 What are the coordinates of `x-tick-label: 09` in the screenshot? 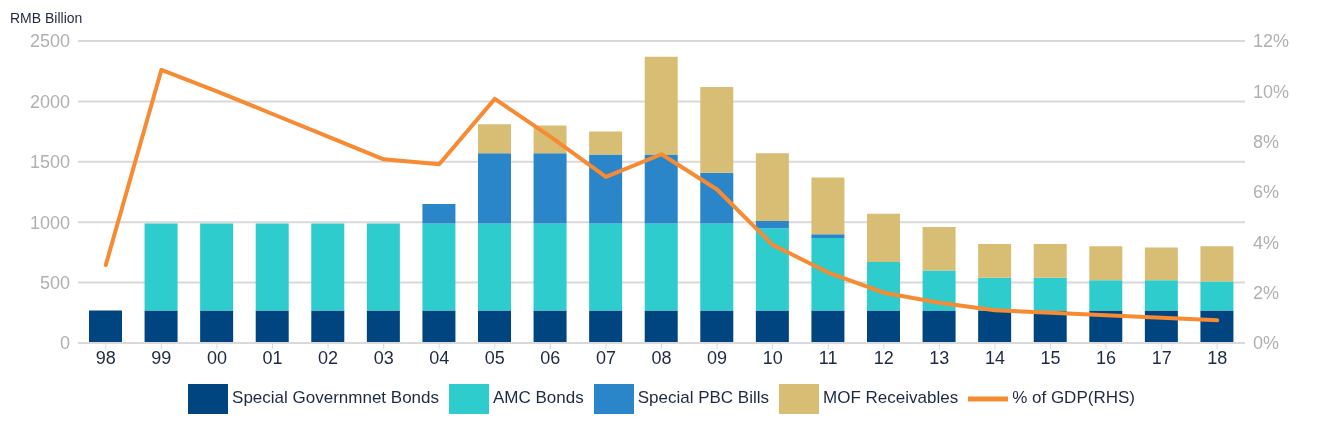 It's located at (717, 357).